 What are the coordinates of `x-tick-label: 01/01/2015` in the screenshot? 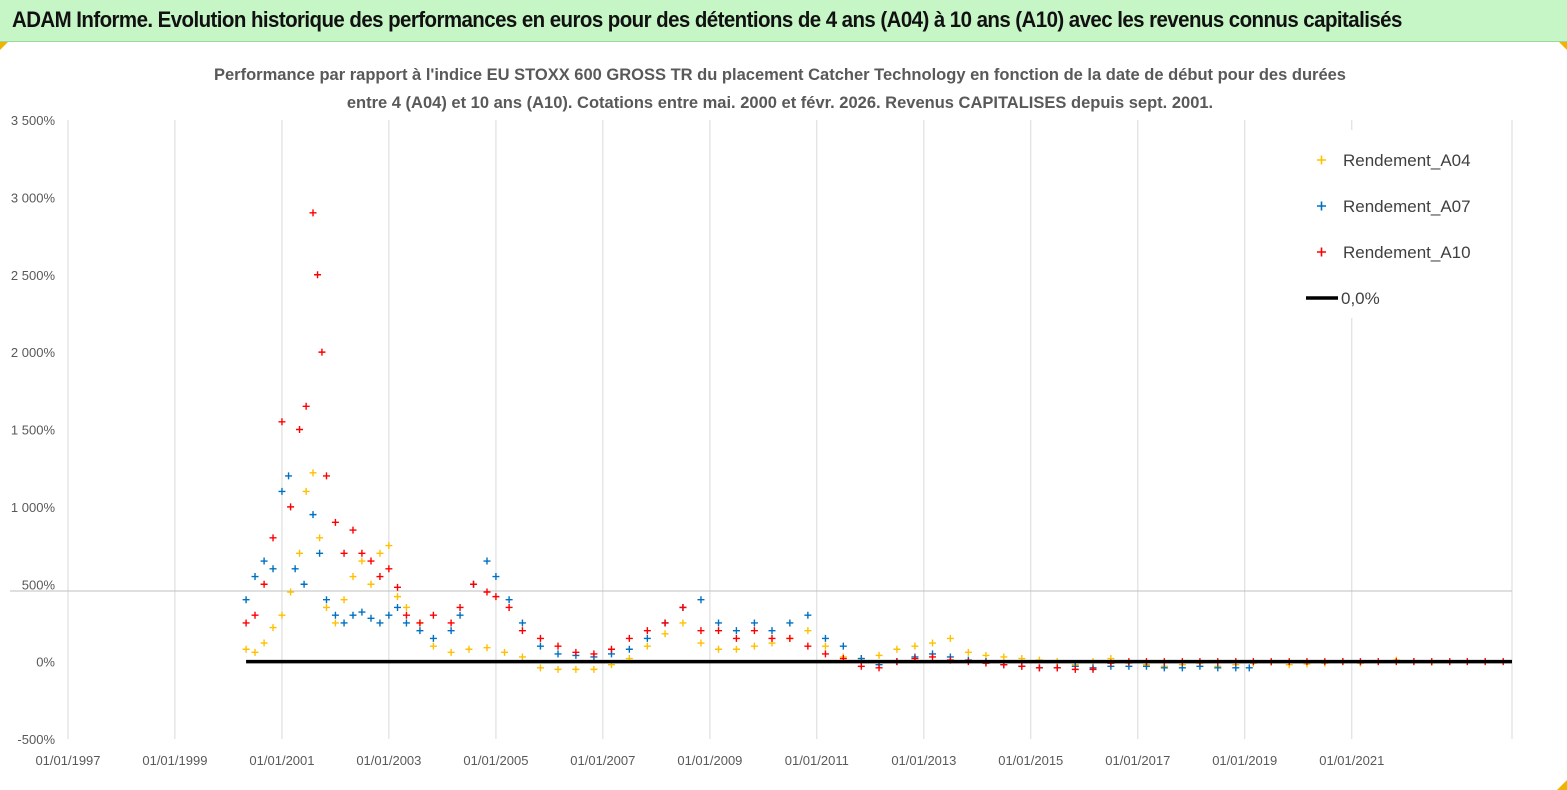 It's located at (1030, 760).